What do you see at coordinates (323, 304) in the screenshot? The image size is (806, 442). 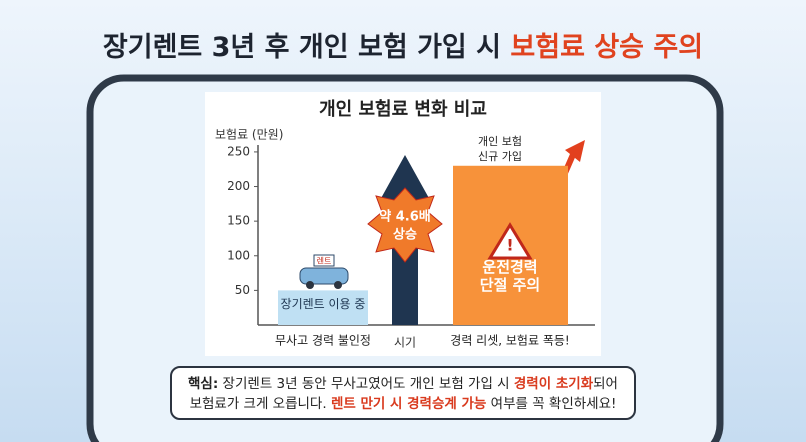 I see `bar-label: 장기렌트 이용 중` at bounding box center [323, 304].